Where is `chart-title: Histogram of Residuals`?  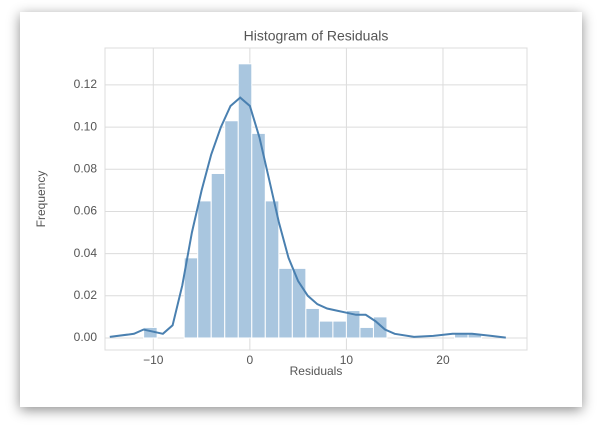
chart-title: Histogram of Residuals is located at coordinates (316, 36).